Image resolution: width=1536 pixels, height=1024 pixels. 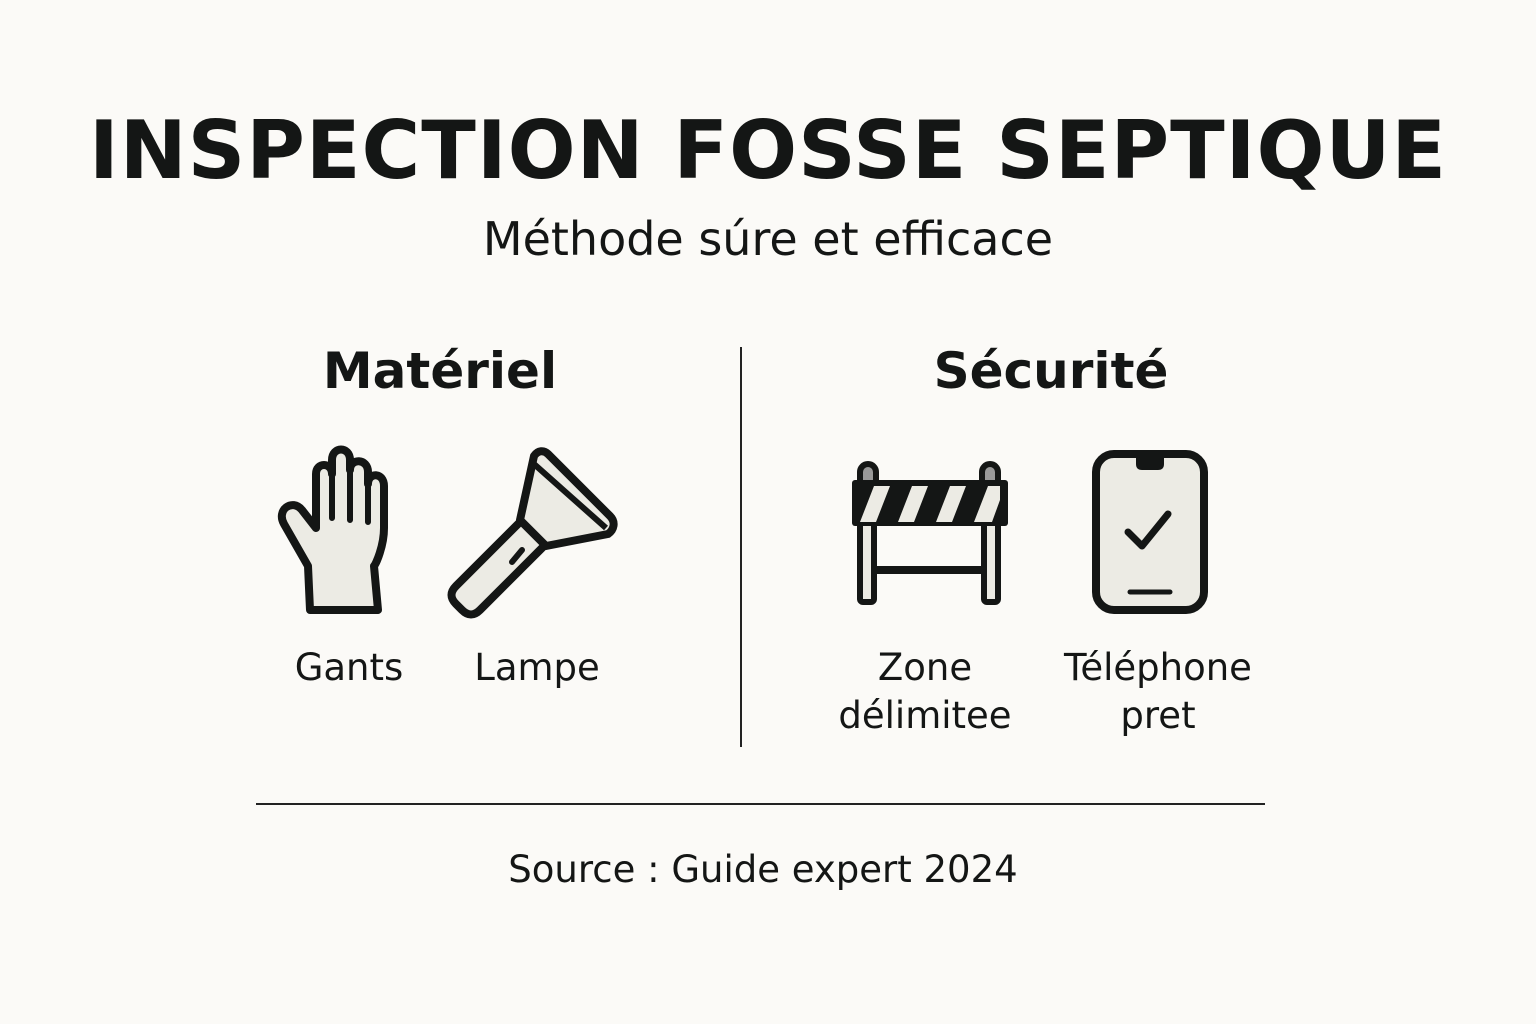 I want to click on page-subtitle: Méthode súre et efficace, so click(x=768, y=239).